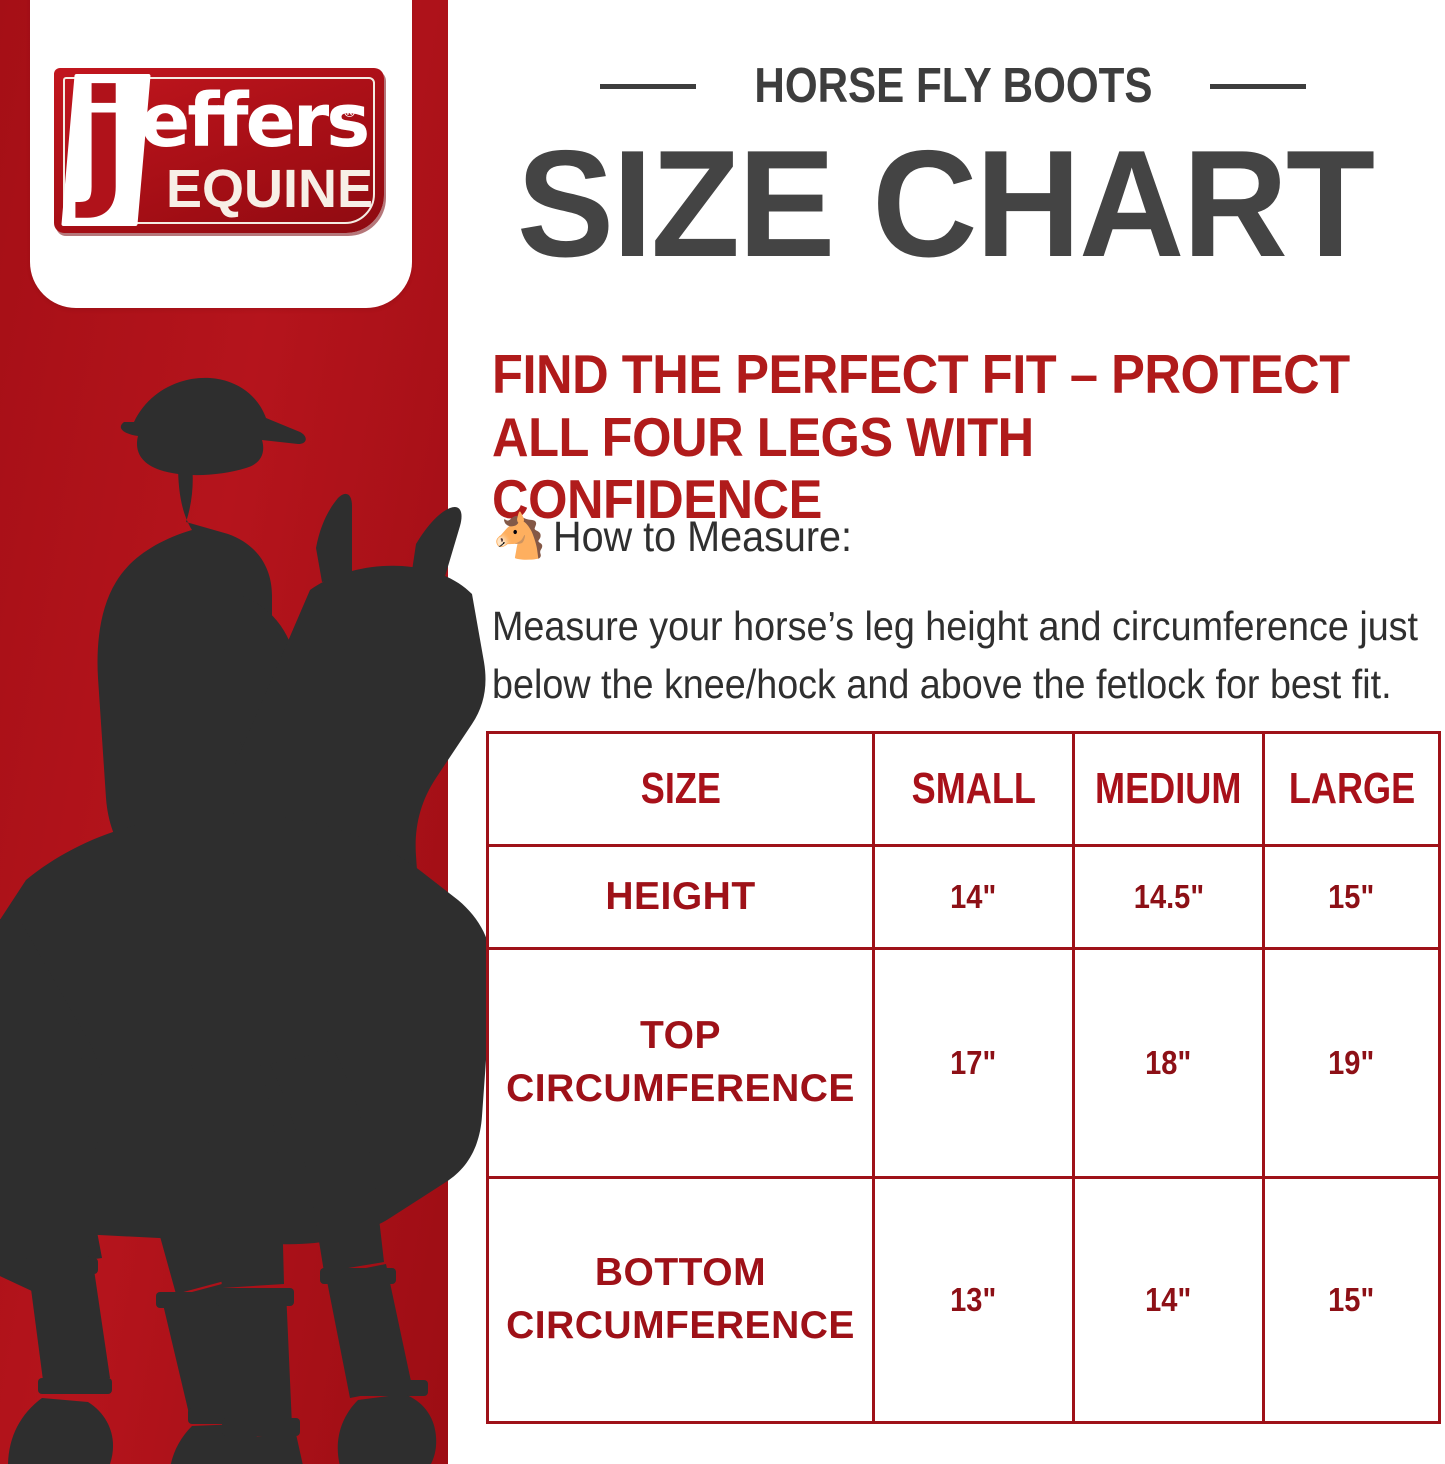 The height and width of the screenshot is (1464, 1445). I want to click on row-label-top-circumference: TOP CIRCUMFERENCE, so click(680, 1063).